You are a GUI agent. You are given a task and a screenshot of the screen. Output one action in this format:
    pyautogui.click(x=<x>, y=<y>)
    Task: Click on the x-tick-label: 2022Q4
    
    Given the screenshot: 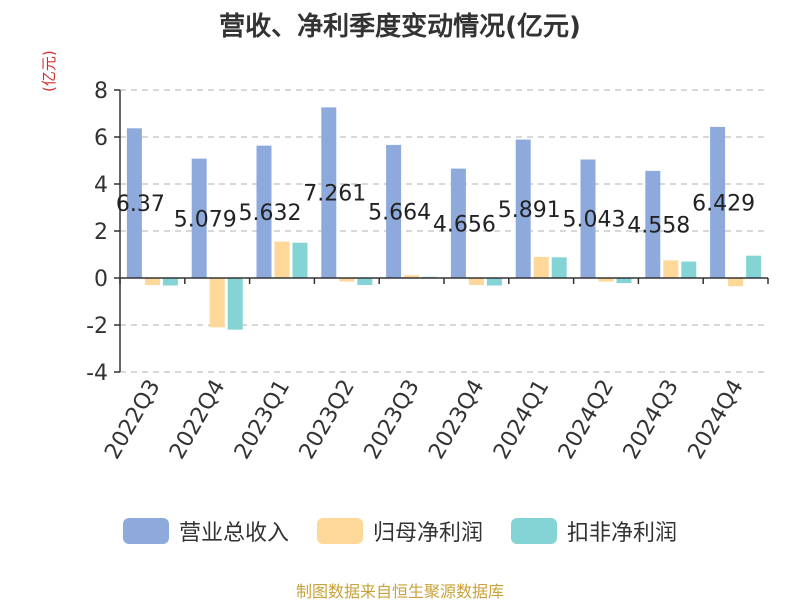 What is the action you would take?
    pyautogui.click(x=197, y=420)
    